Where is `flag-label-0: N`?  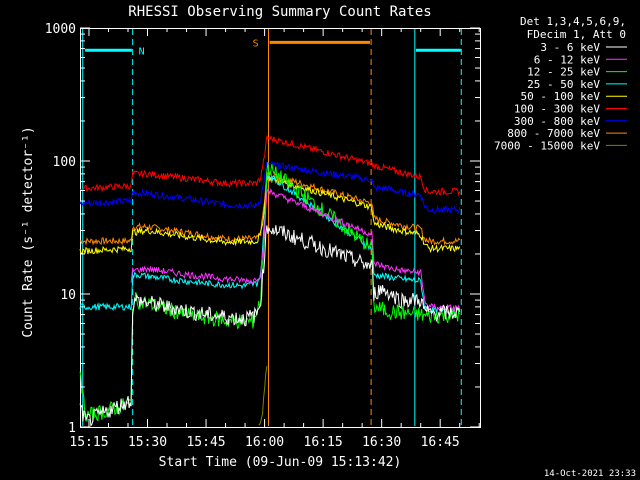 flag-label-0: N is located at coordinates (142, 51).